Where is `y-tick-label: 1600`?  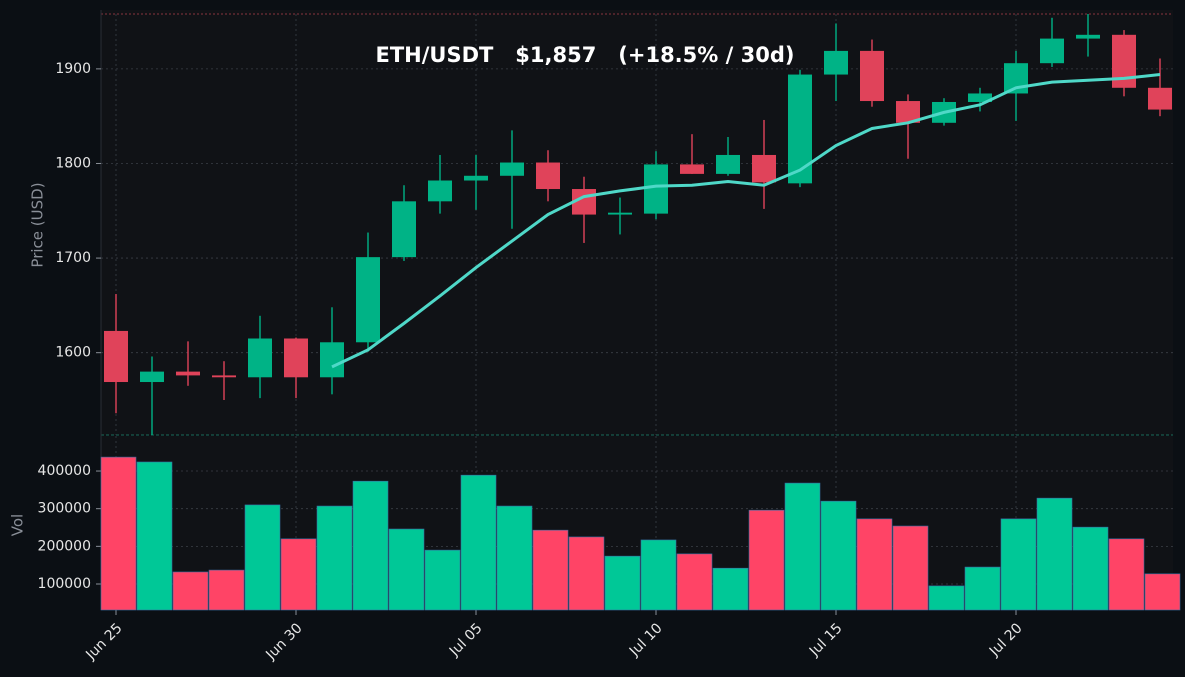 y-tick-label: 1600 is located at coordinates (73, 353).